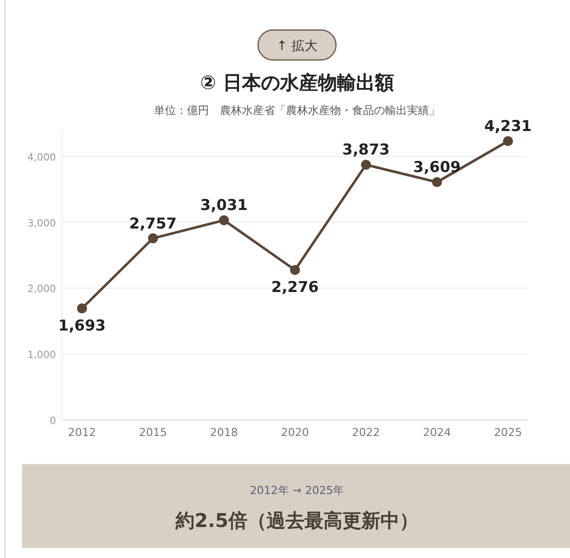 This screenshot has width=570, height=558. Describe the element at coordinates (295, 432) in the screenshot. I see `x-tick-label: 2020` at that location.